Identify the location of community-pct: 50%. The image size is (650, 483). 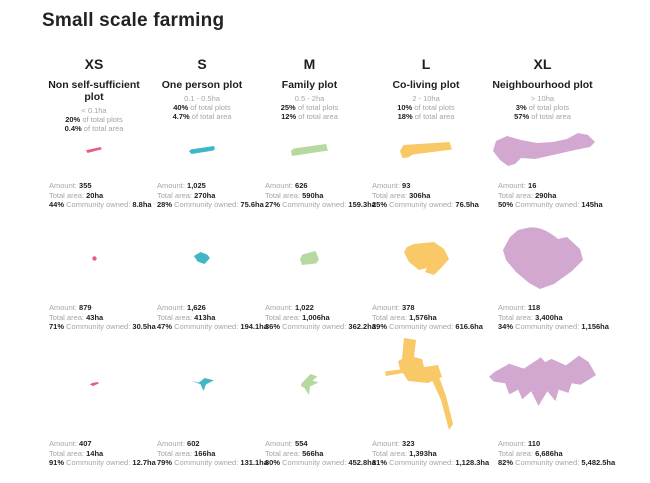
(506, 204).